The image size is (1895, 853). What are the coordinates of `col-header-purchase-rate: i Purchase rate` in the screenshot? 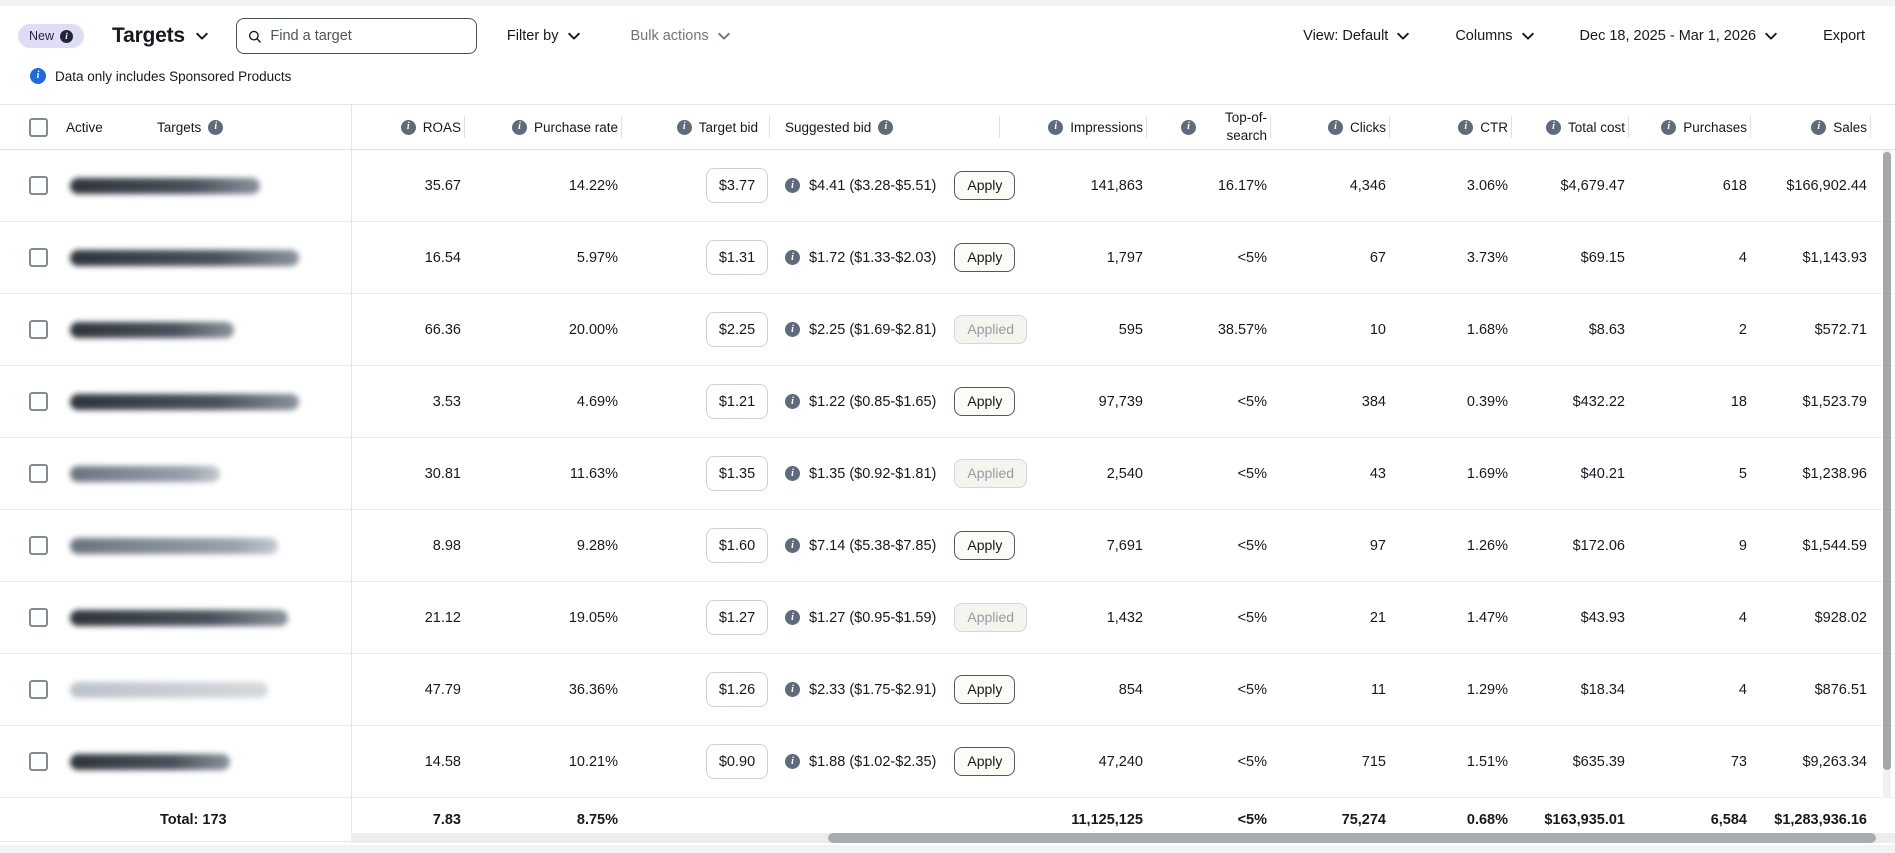 It's located at (543, 127).